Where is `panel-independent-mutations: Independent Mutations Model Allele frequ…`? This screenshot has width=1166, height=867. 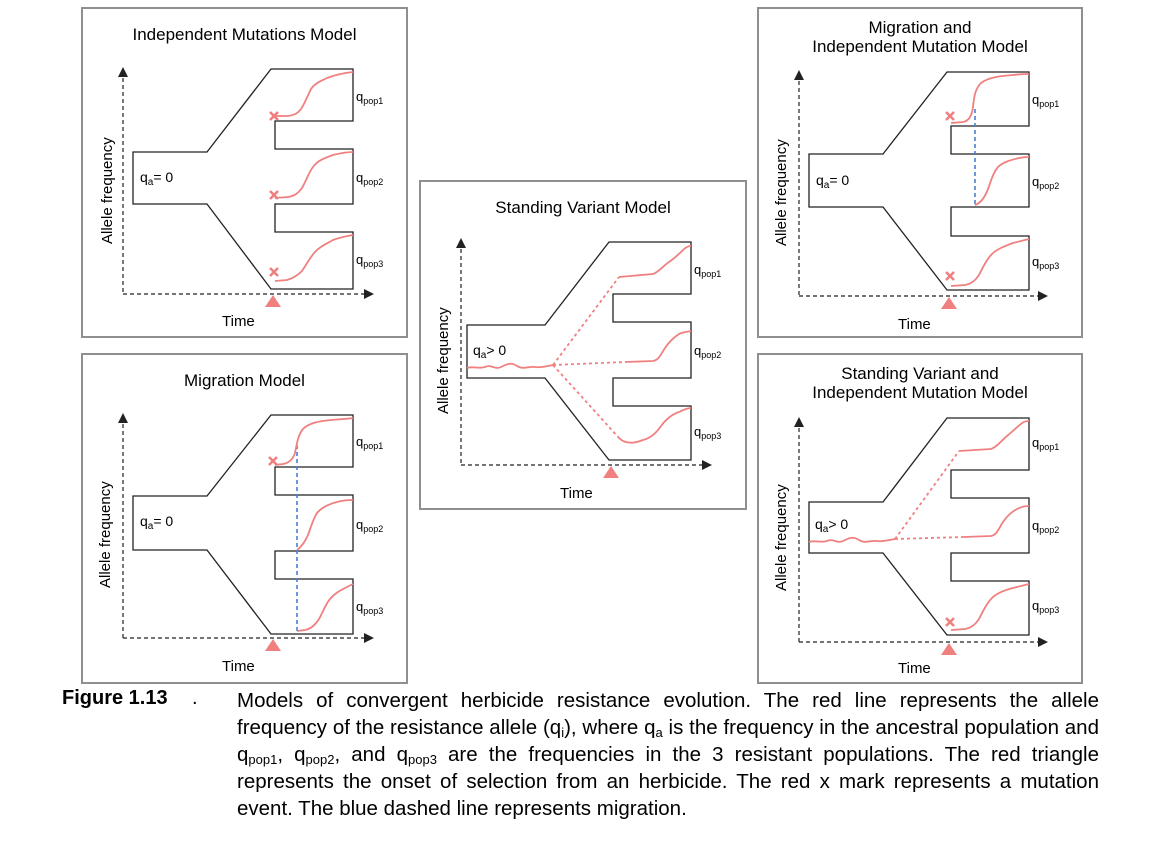 panel-independent-mutations: Independent Mutations Model Allele frequ… is located at coordinates (244, 172).